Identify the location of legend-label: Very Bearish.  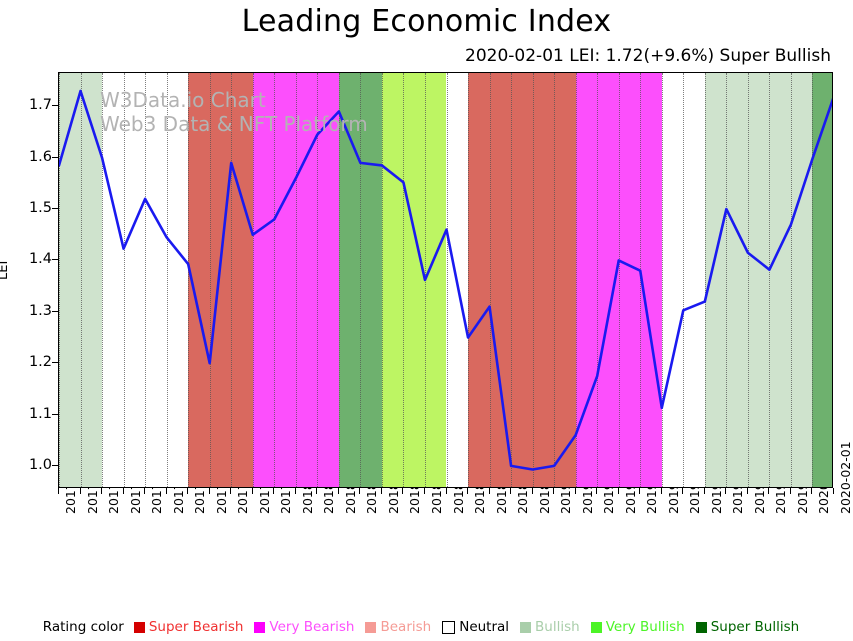
(312, 627).